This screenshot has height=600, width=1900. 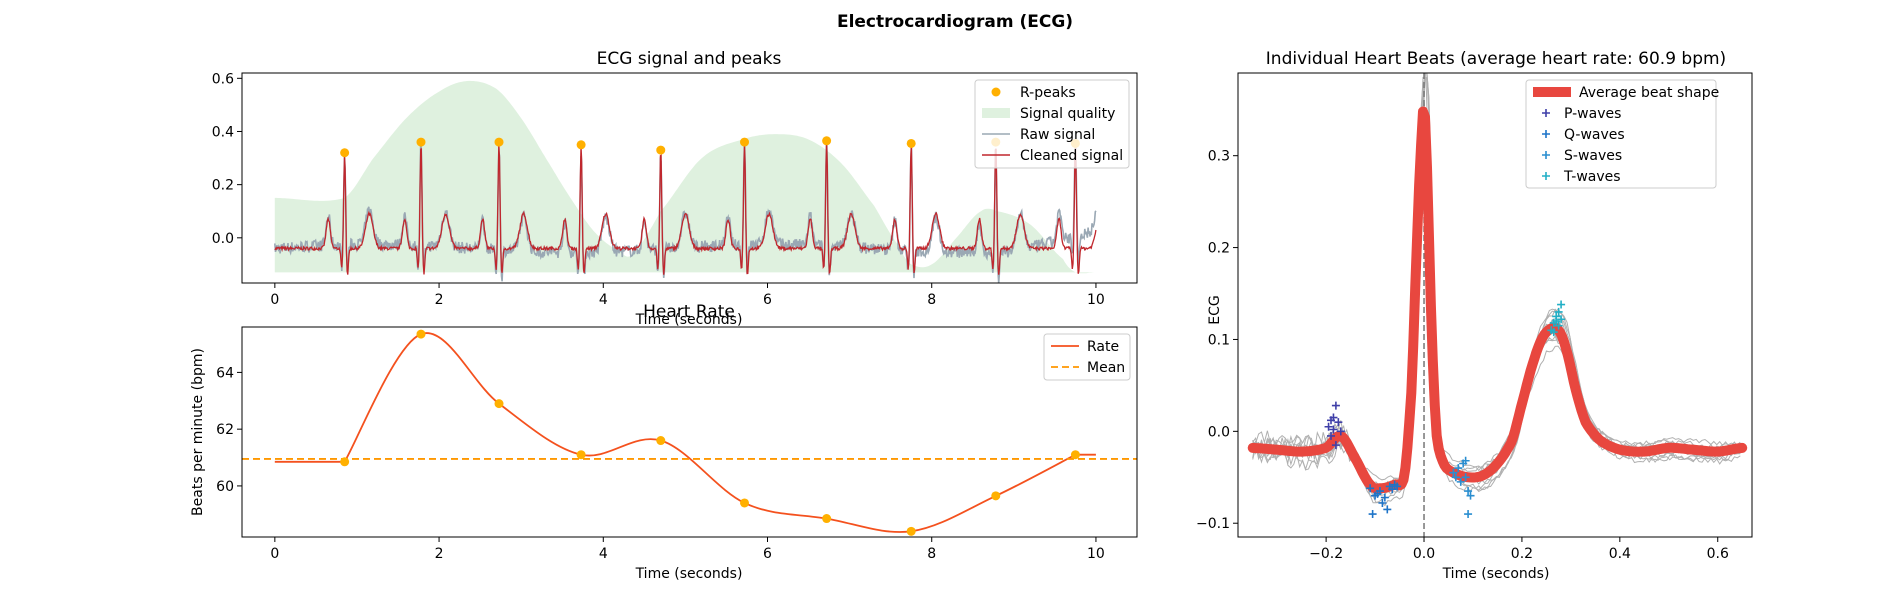 What do you see at coordinates (1048, 93) in the screenshot?
I see `ecg-legend-label: R-peaks` at bounding box center [1048, 93].